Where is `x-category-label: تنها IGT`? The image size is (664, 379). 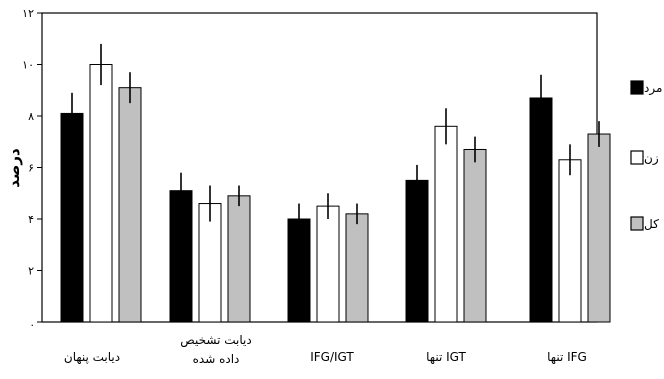 x-category-label: تنها IGT is located at coordinates (446, 357).